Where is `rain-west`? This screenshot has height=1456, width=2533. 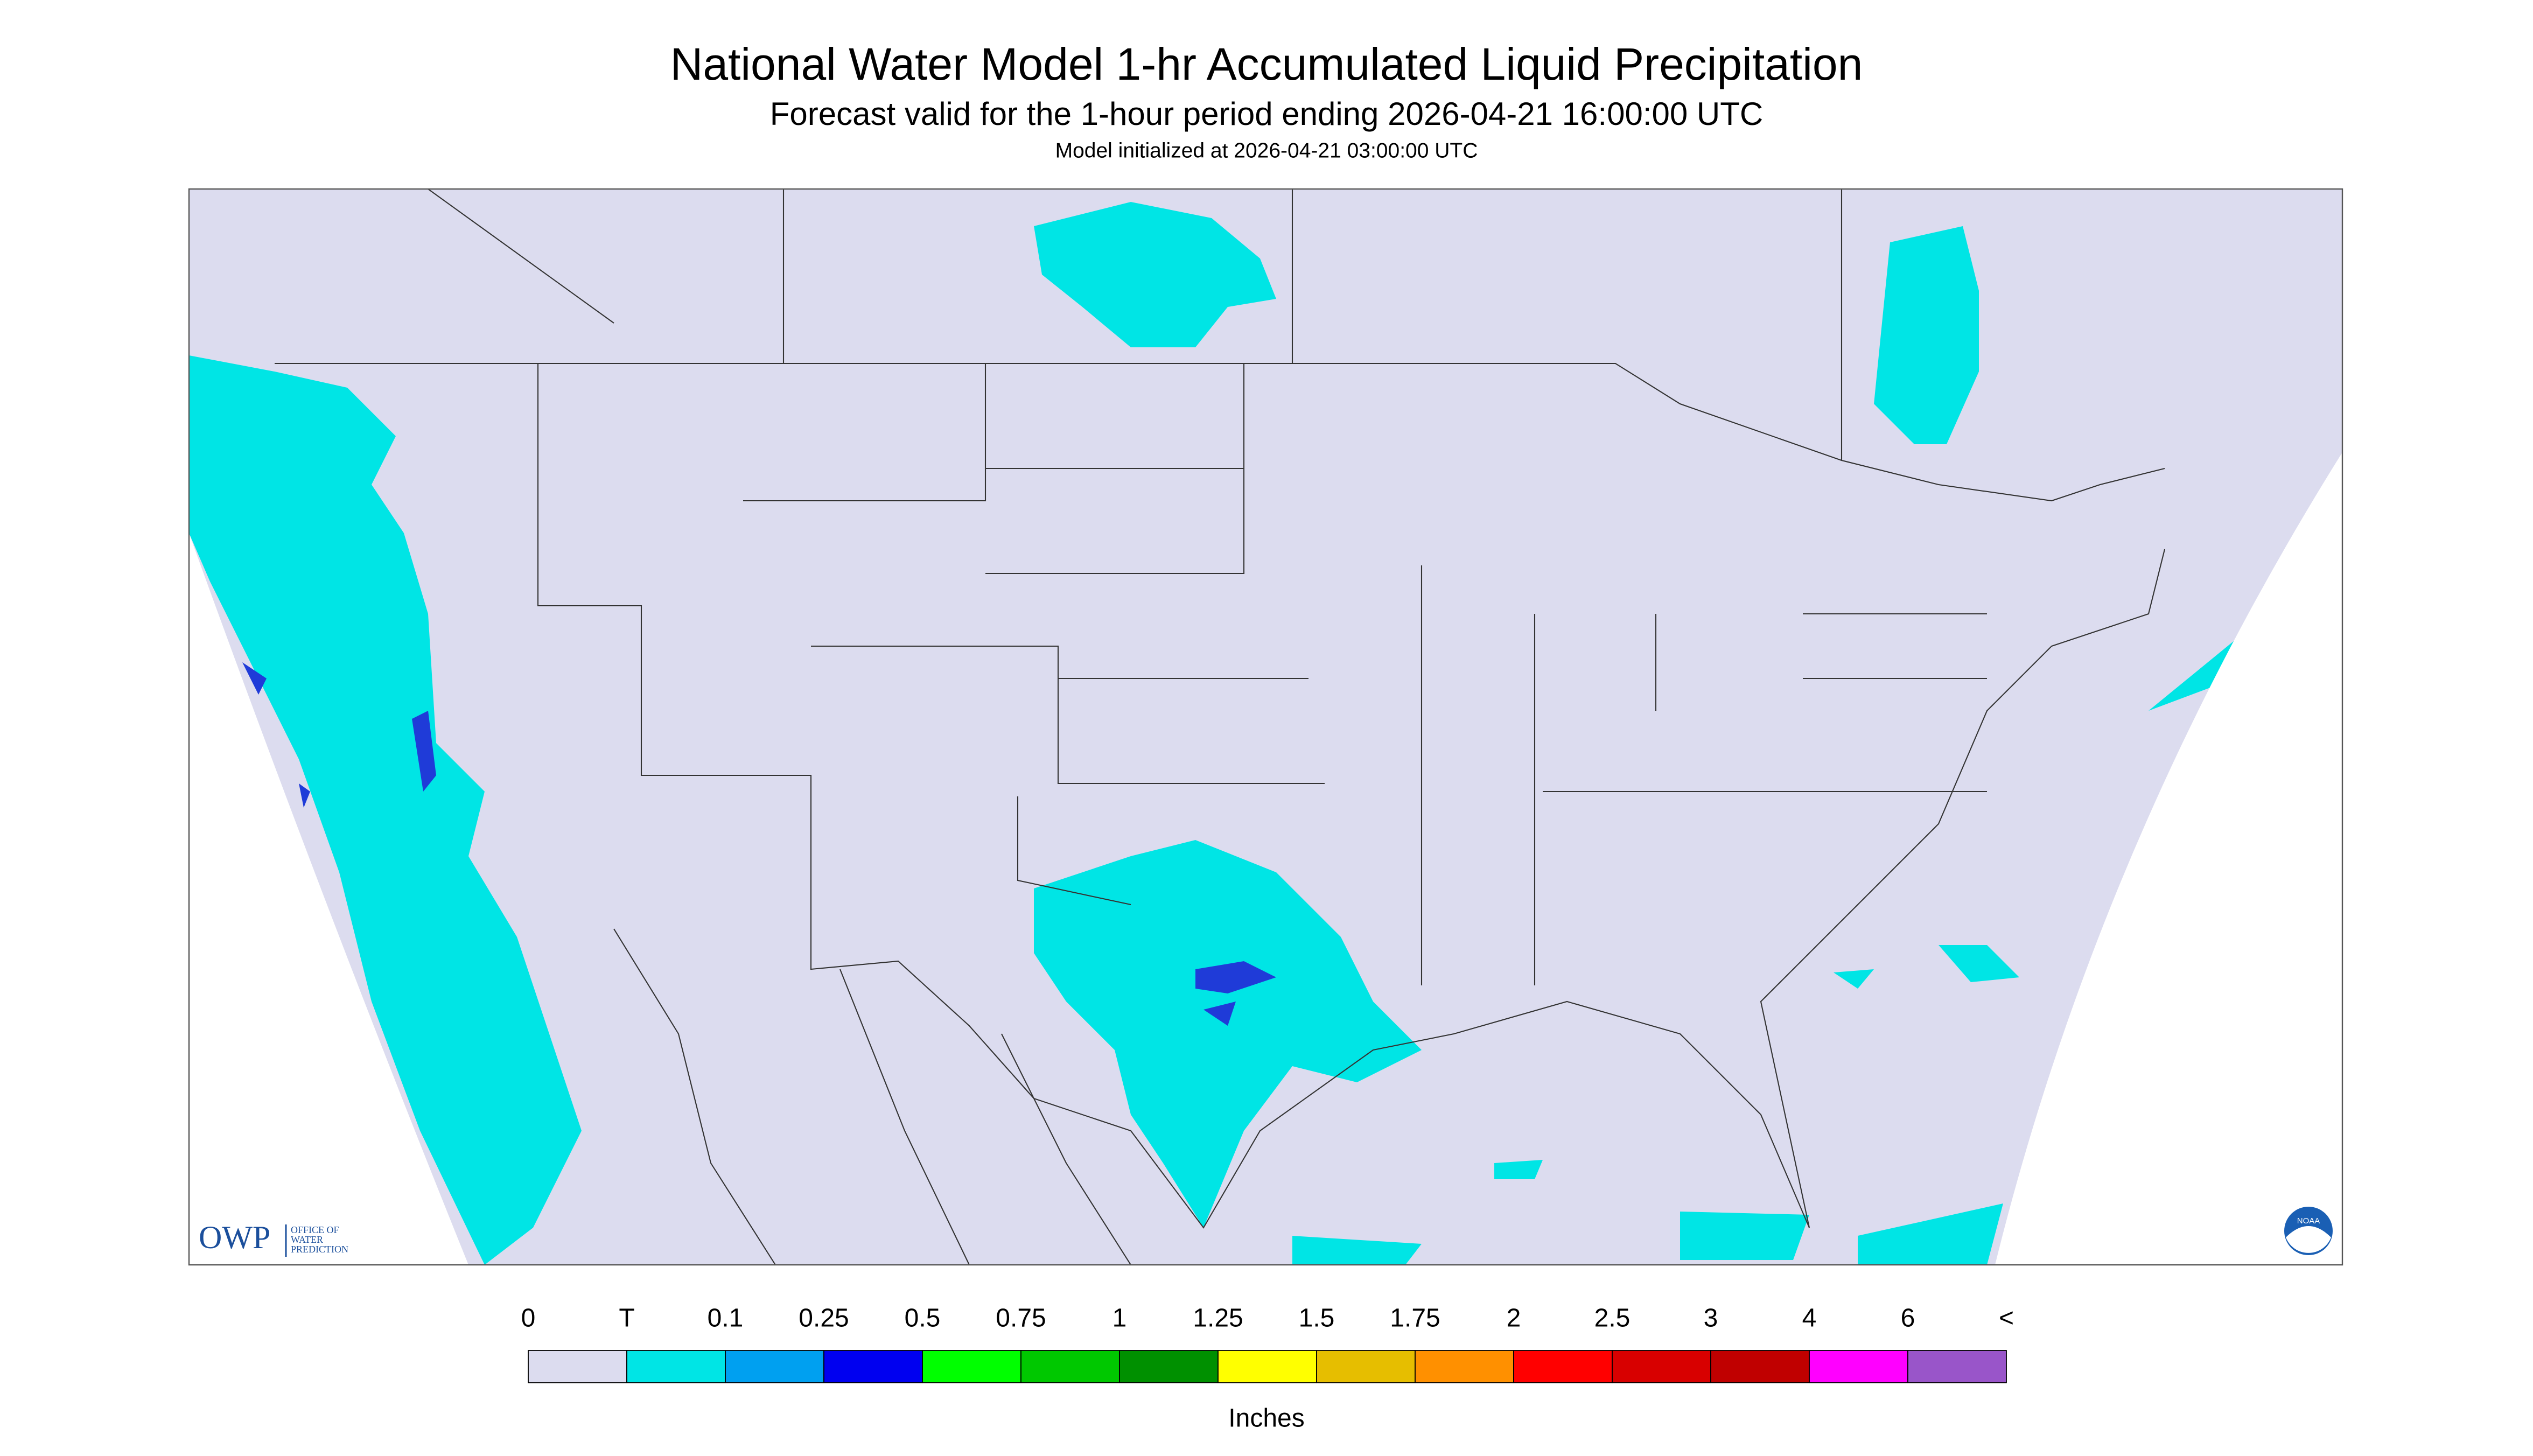 rain-west is located at coordinates (385, 810).